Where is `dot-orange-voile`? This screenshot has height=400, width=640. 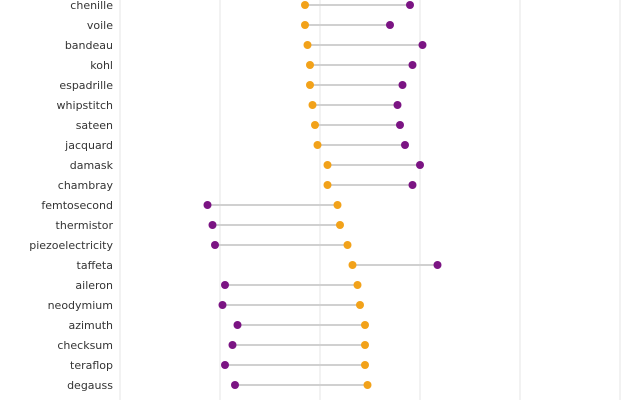
dot-orange-voile is located at coordinates (305, 25).